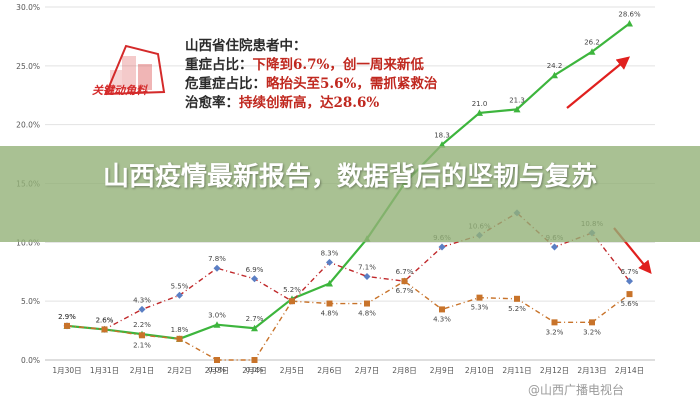  What do you see at coordinates (28, 242) in the screenshot?
I see `y-tick-label: 10.0%` at bounding box center [28, 242].